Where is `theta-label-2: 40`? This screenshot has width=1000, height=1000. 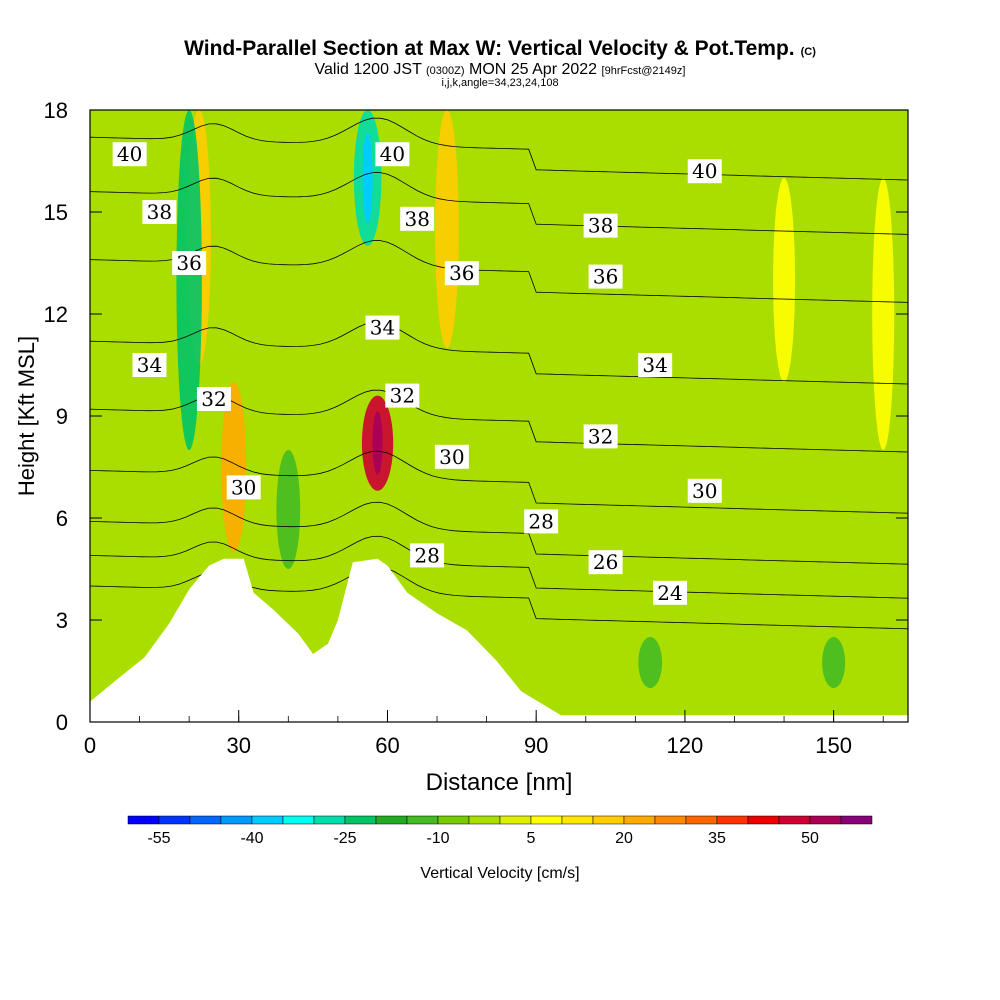 theta-label-2: 40 is located at coordinates (704, 171).